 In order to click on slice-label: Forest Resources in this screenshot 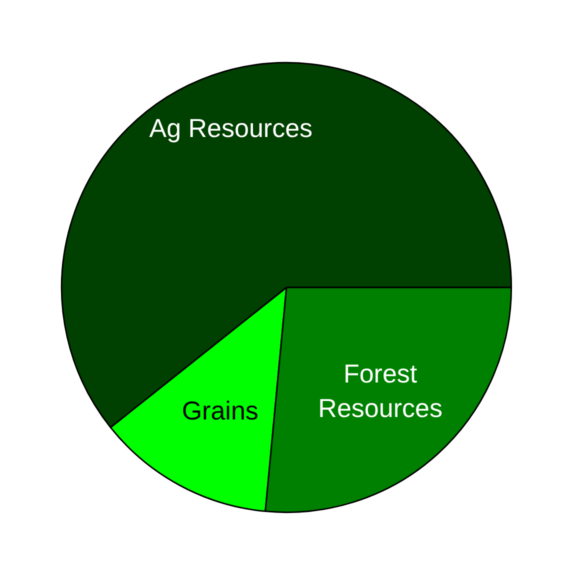, I will do `click(380, 391)`.